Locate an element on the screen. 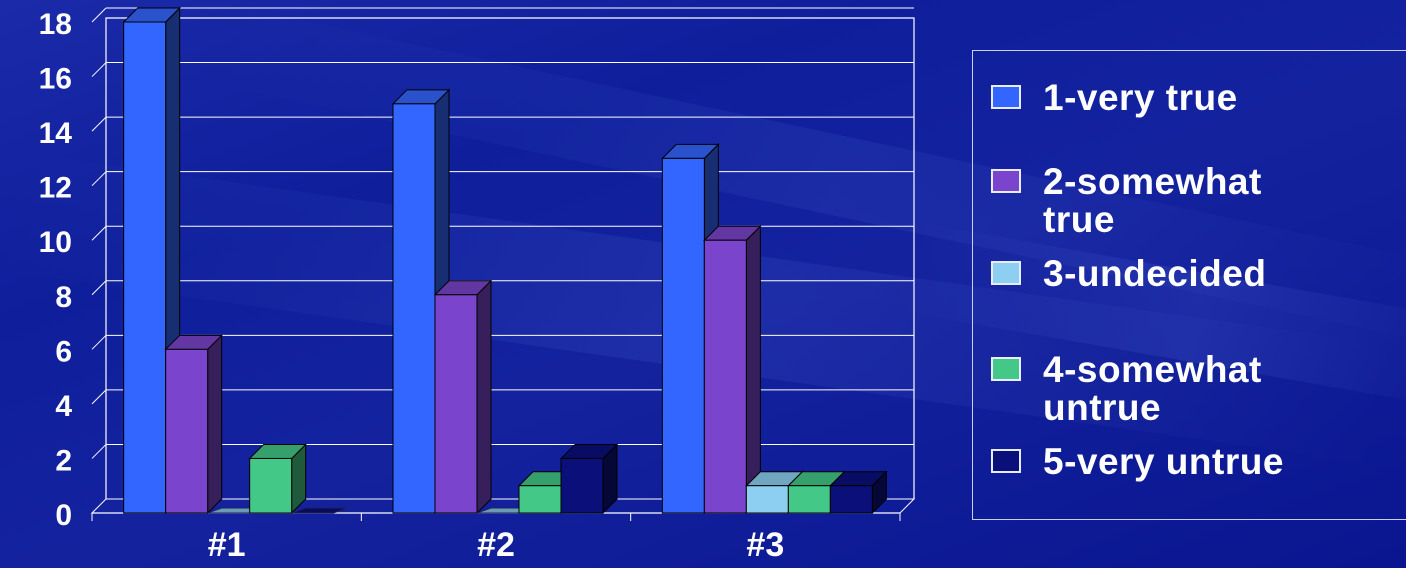 The width and height of the screenshot is (1406, 568). y-tick-label: 6 is located at coordinates (63, 351).